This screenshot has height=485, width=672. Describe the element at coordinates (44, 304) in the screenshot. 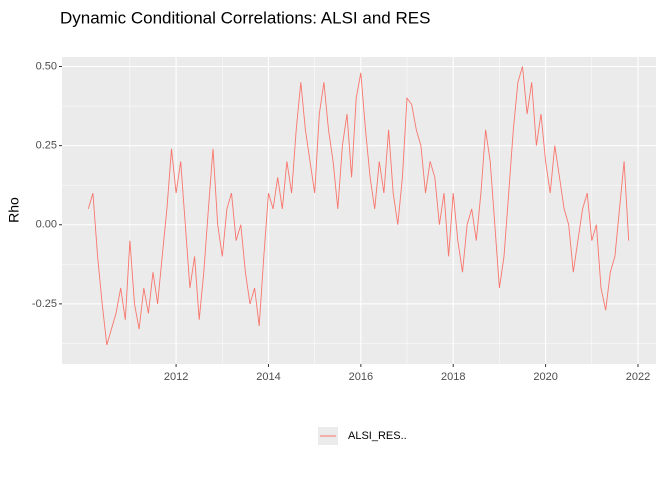

I see `y-tick-label: -0.25` at that location.